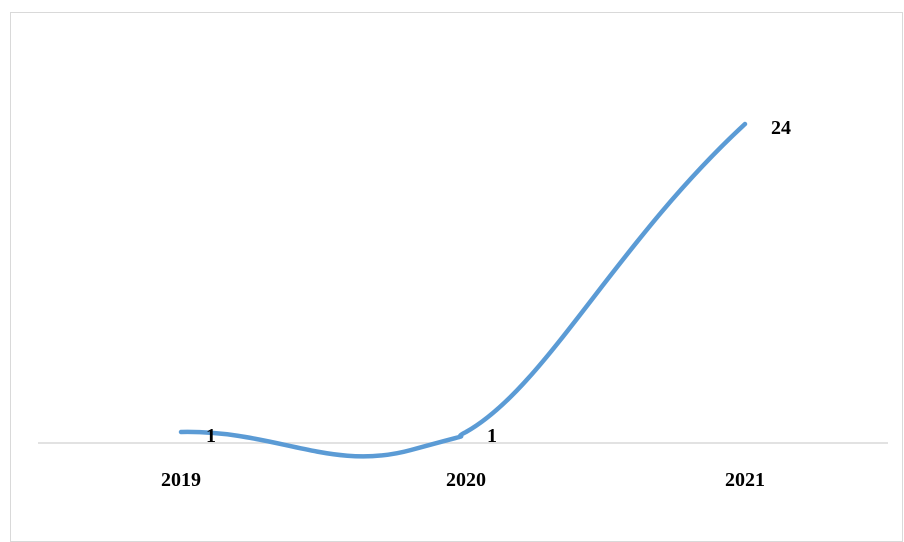  What do you see at coordinates (745, 480) in the screenshot?
I see `x-tick-label: 2021` at bounding box center [745, 480].